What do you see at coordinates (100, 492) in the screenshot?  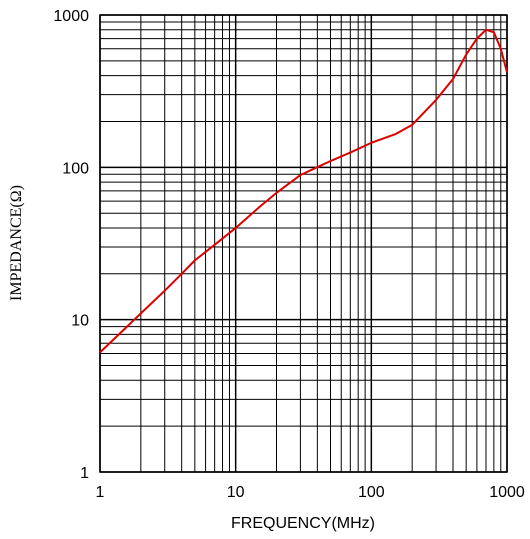 I see `x-tick-label: 1` at bounding box center [100, 492].